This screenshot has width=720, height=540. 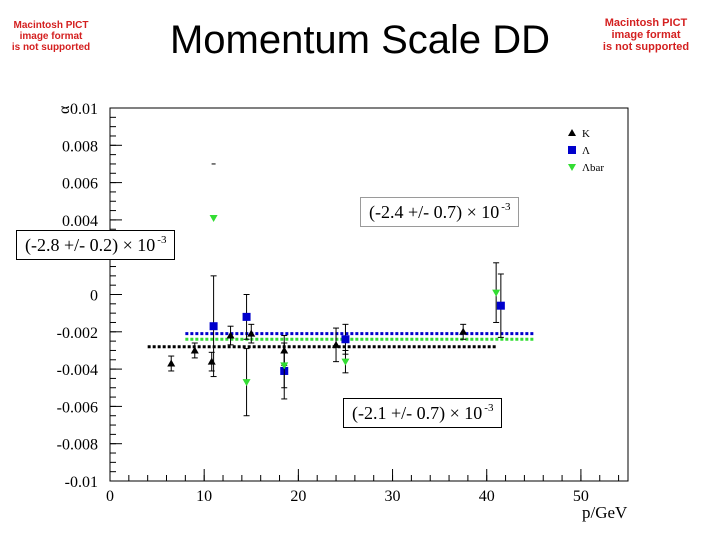 I want to click on legend-label: Λbar, so click(x=593, y=168).